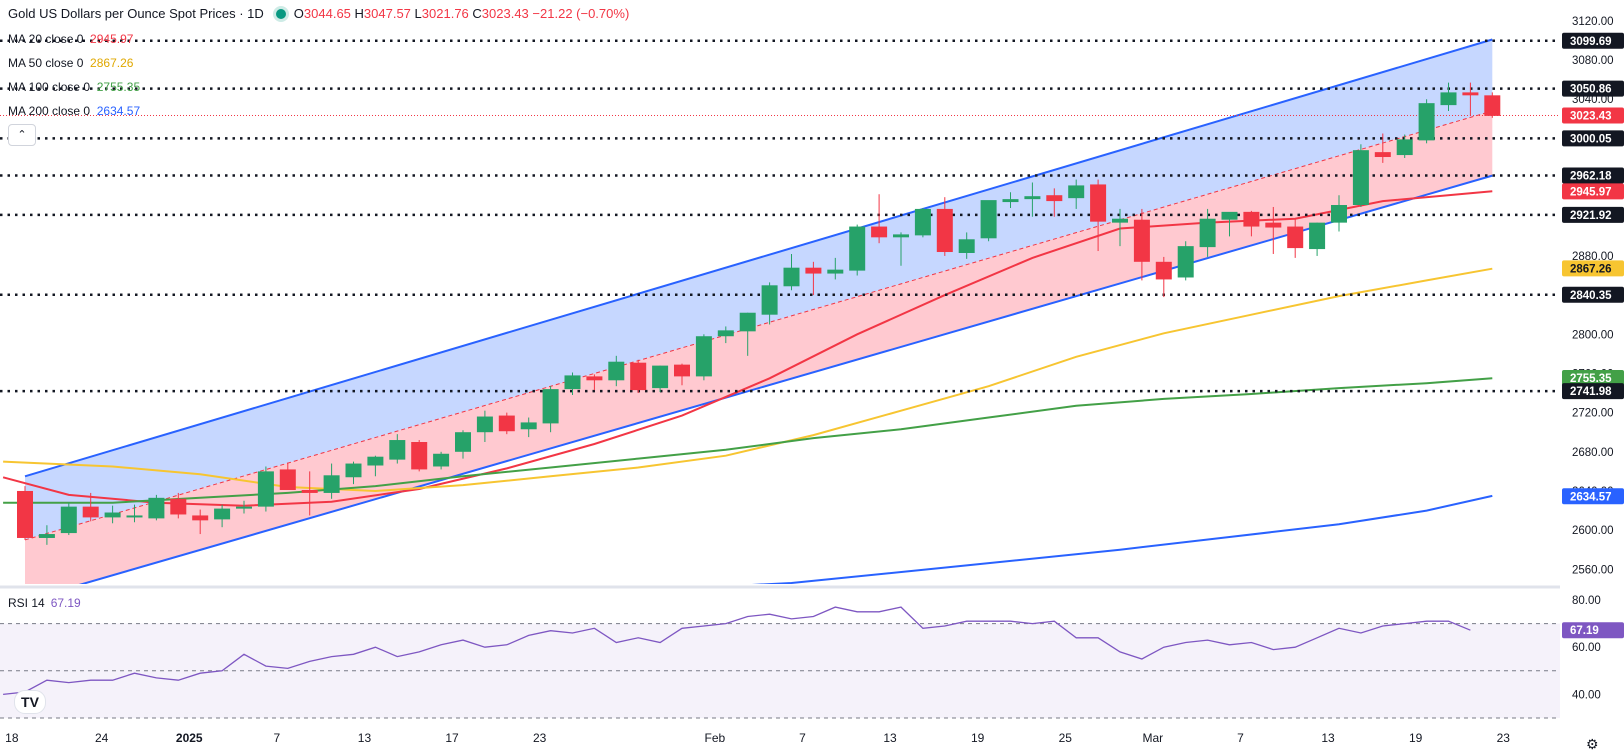  What do you see at coordinates (1593, 100) in the screenshot?
I see `y-tick-label: 3040.00` at bounding box center [1593, 100].